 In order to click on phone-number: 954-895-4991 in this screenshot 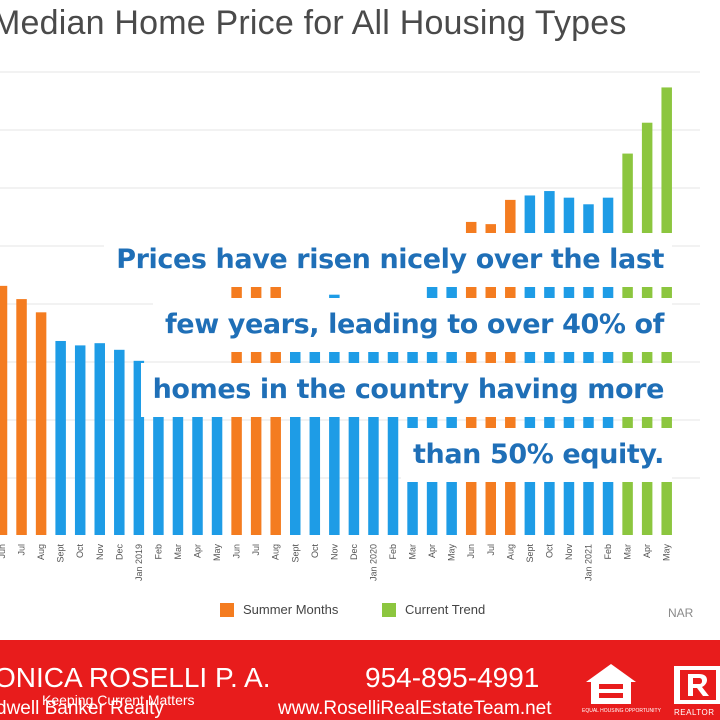, I will do `click(452, 677)`.